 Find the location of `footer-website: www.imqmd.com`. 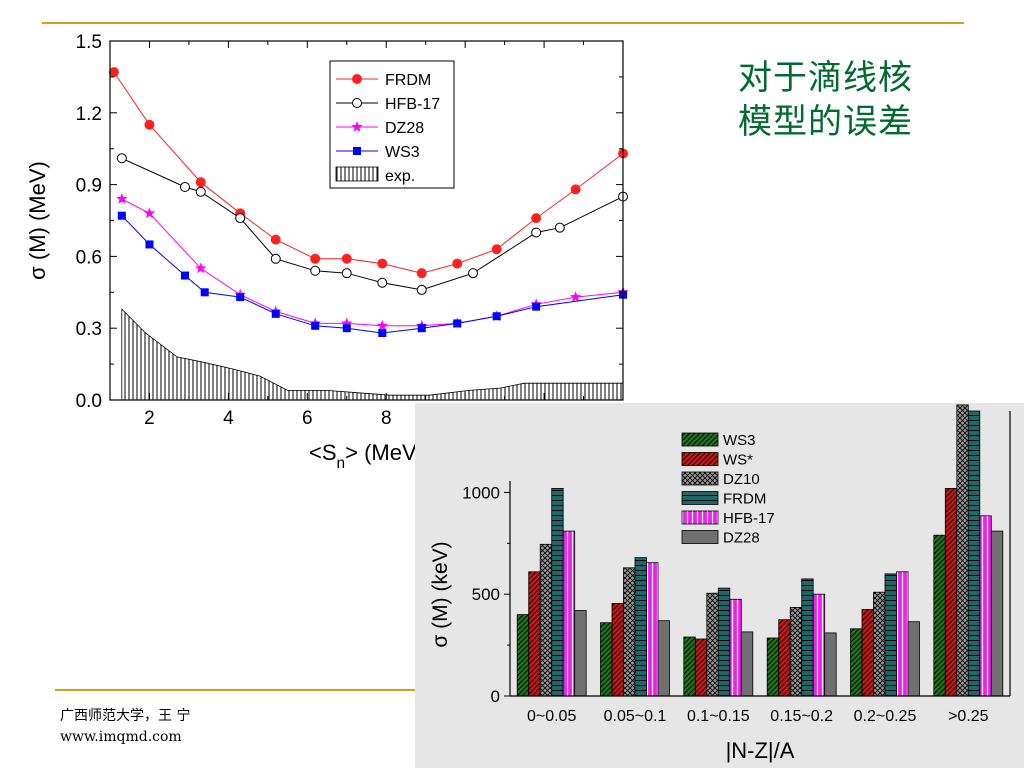

footer-website: www.imqmd.com is located at coordinates (121, 737).